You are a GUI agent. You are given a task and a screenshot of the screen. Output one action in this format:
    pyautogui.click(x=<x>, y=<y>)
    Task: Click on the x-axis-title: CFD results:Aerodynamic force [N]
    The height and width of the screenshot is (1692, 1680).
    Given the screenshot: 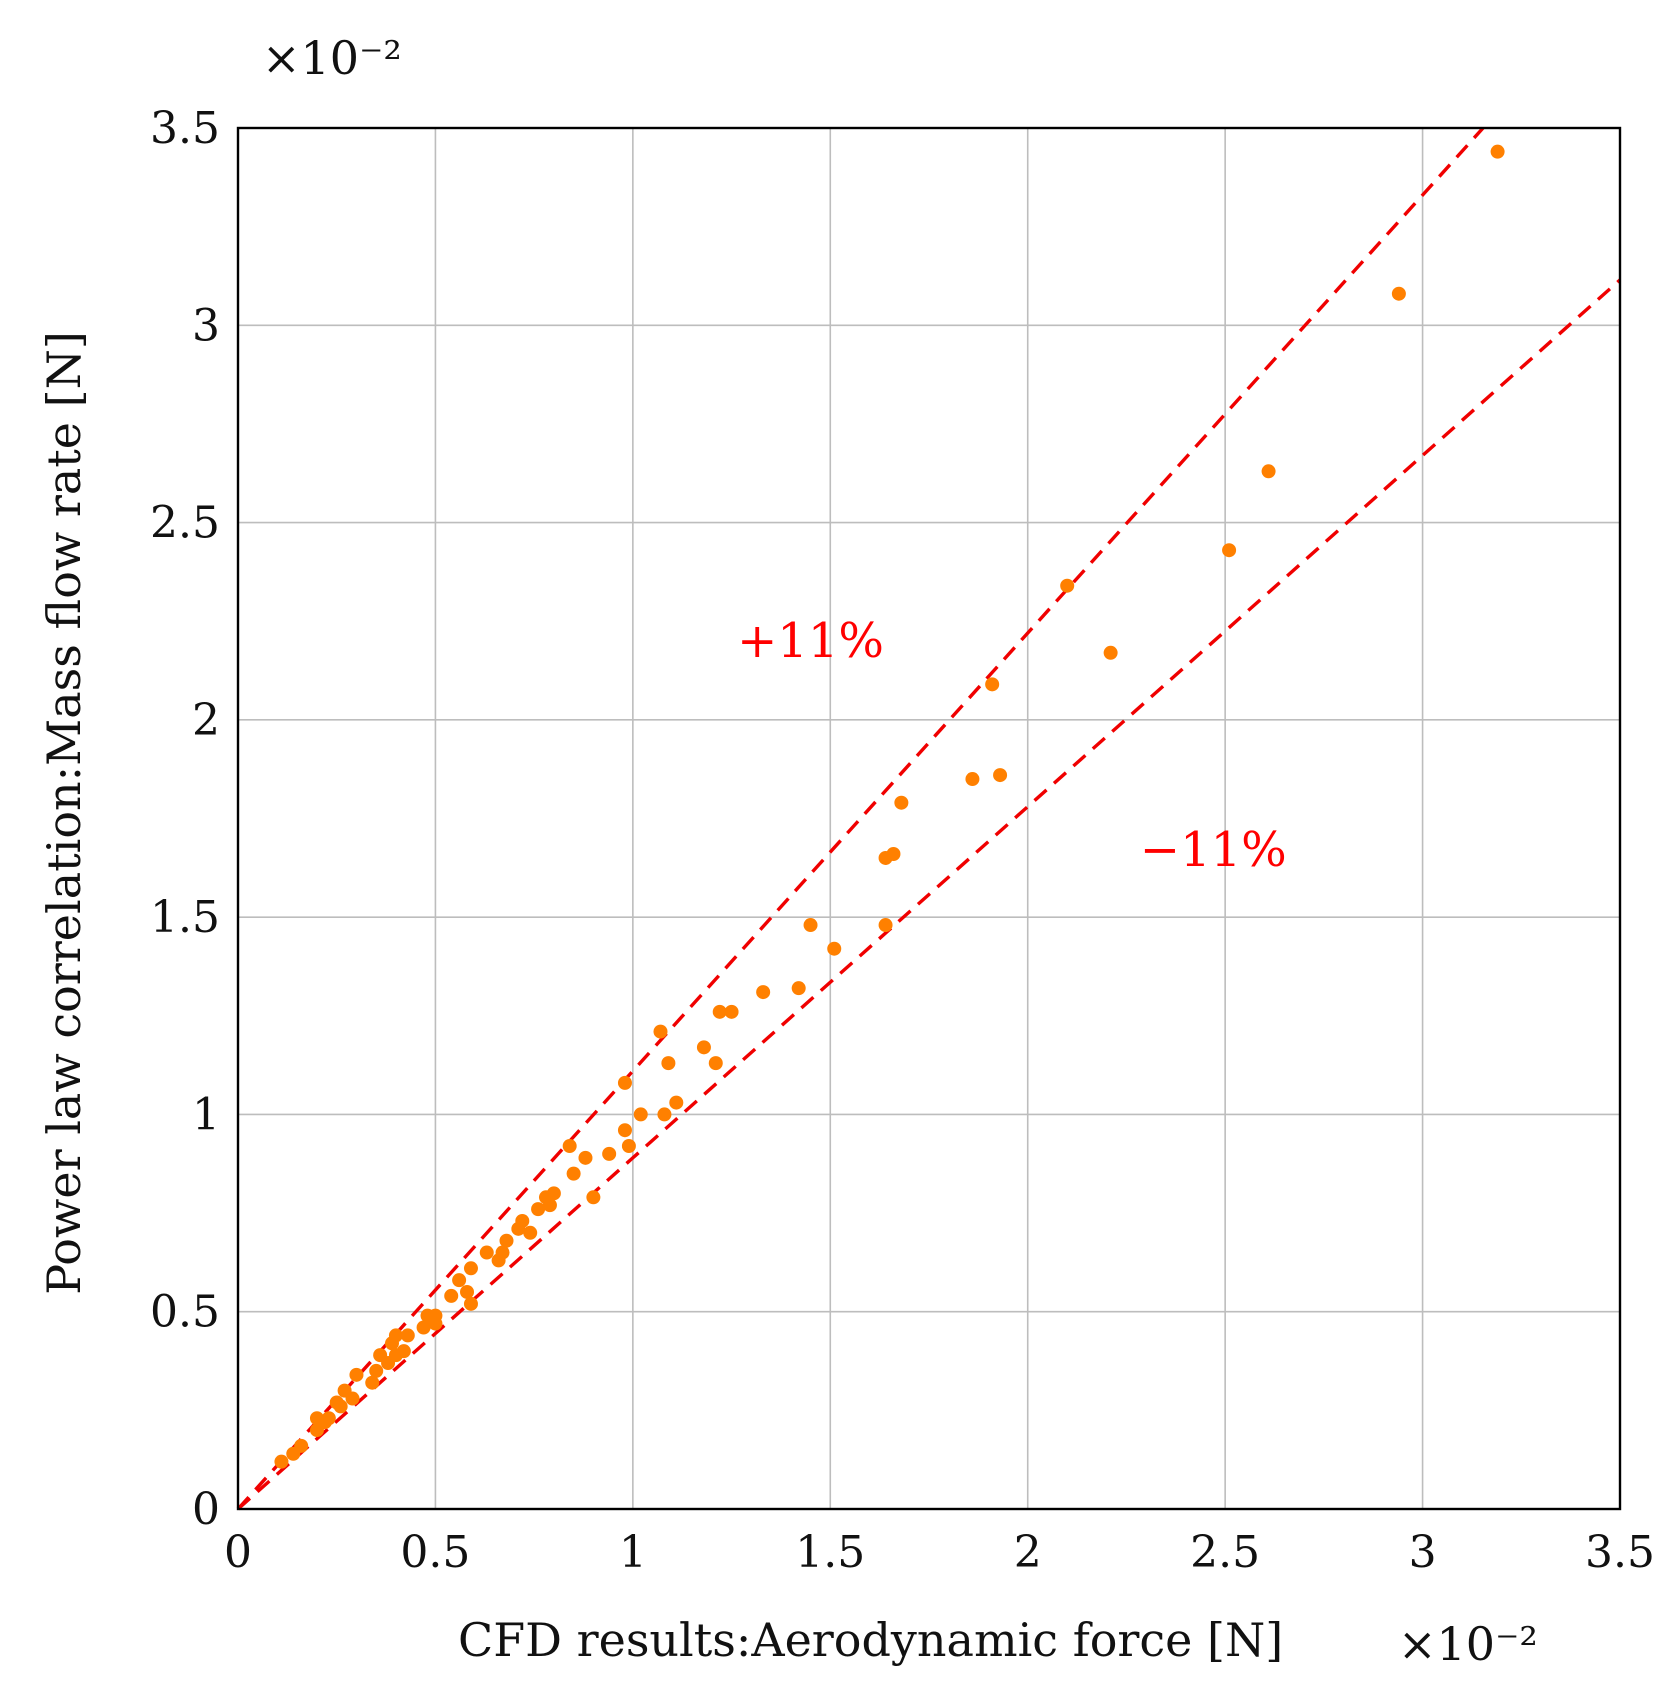 What is the action you would take?
    pyautogui.click(x=870, y=1640)
    